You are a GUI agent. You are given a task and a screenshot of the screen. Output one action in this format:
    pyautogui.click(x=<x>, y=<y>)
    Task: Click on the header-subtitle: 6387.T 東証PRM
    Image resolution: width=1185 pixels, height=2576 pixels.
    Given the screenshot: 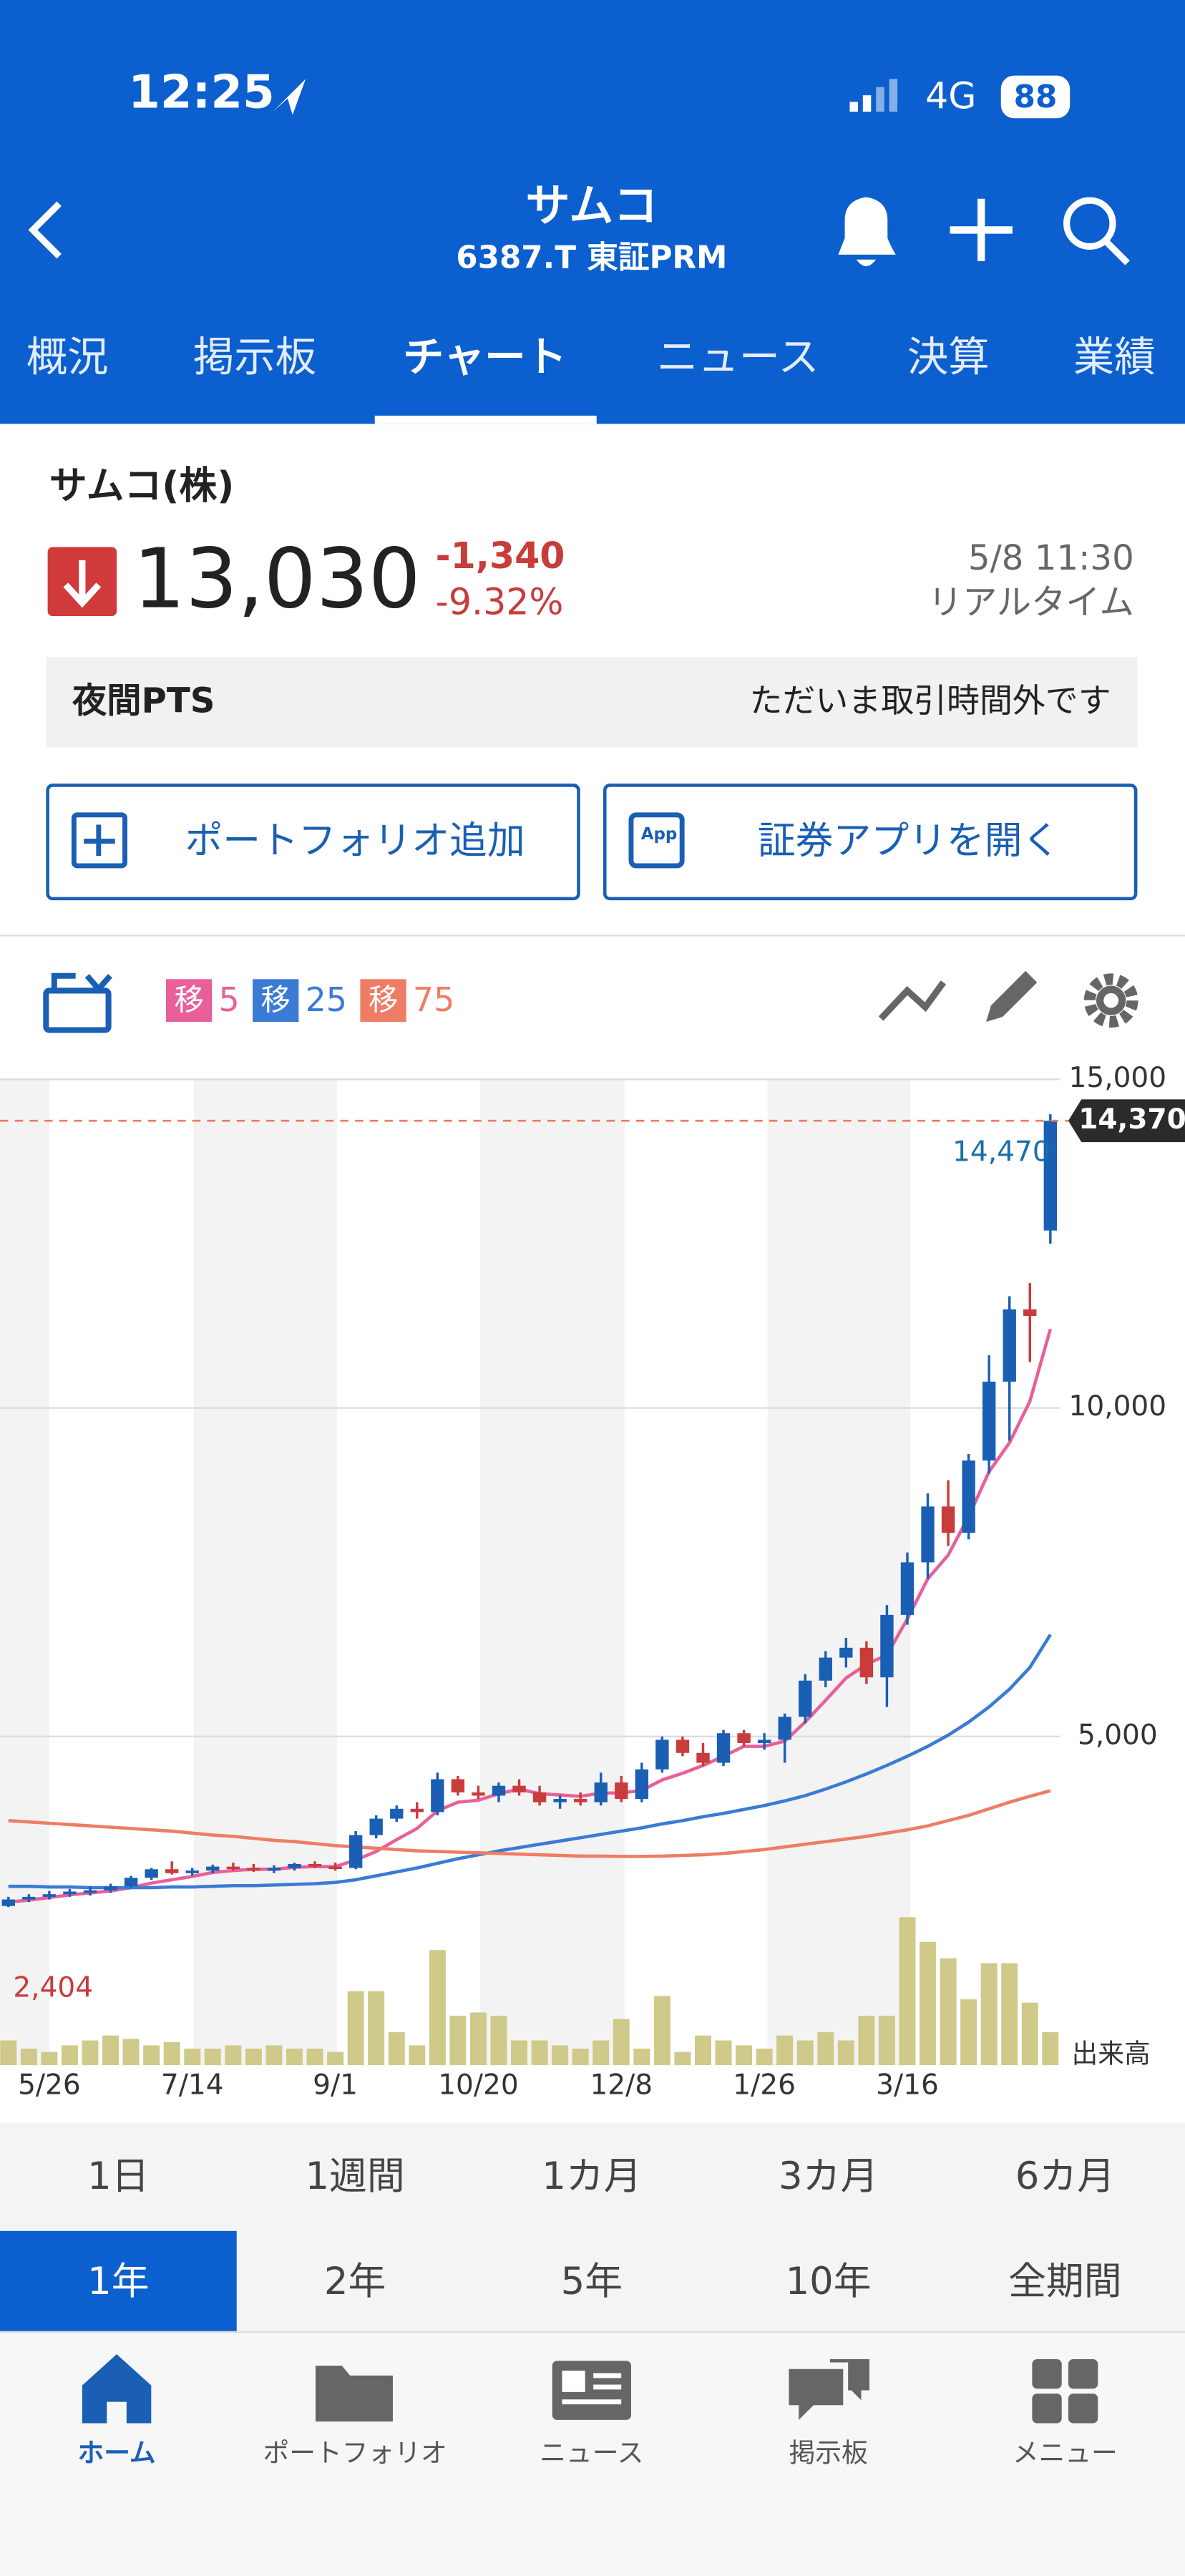 What is the action you would take?
    pyautogui.click(x=591, y=258)
    